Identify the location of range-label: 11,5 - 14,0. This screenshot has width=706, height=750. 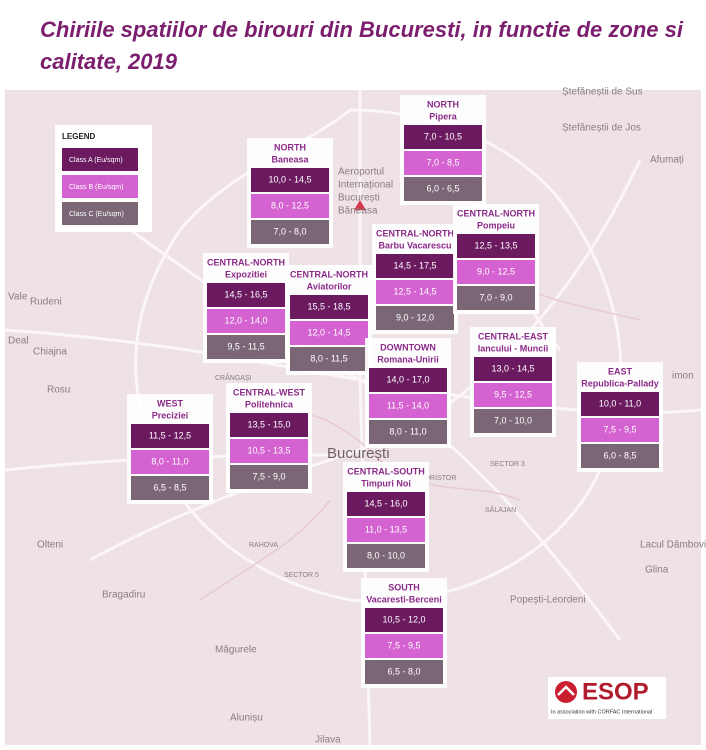
(408, 405).